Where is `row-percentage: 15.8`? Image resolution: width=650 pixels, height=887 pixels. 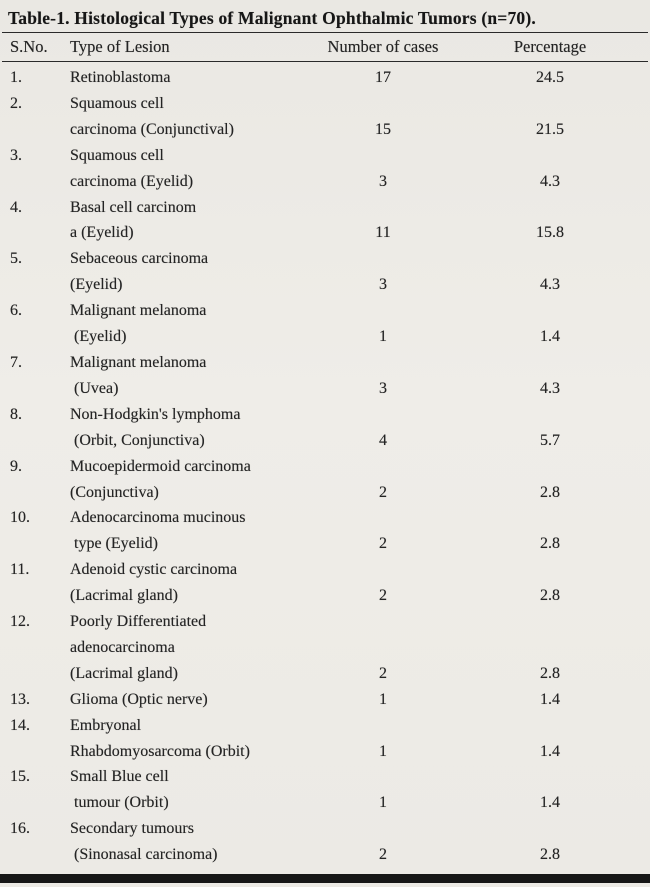 row-percentage: 15.8 is located at coordinates (550, 233).